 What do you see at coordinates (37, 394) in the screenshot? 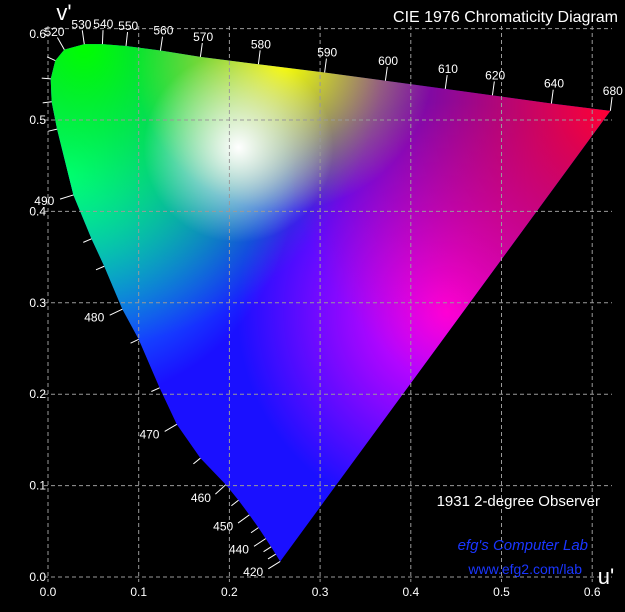
I see `y-tick-label: 0.2` at bounding box center [37, 394].